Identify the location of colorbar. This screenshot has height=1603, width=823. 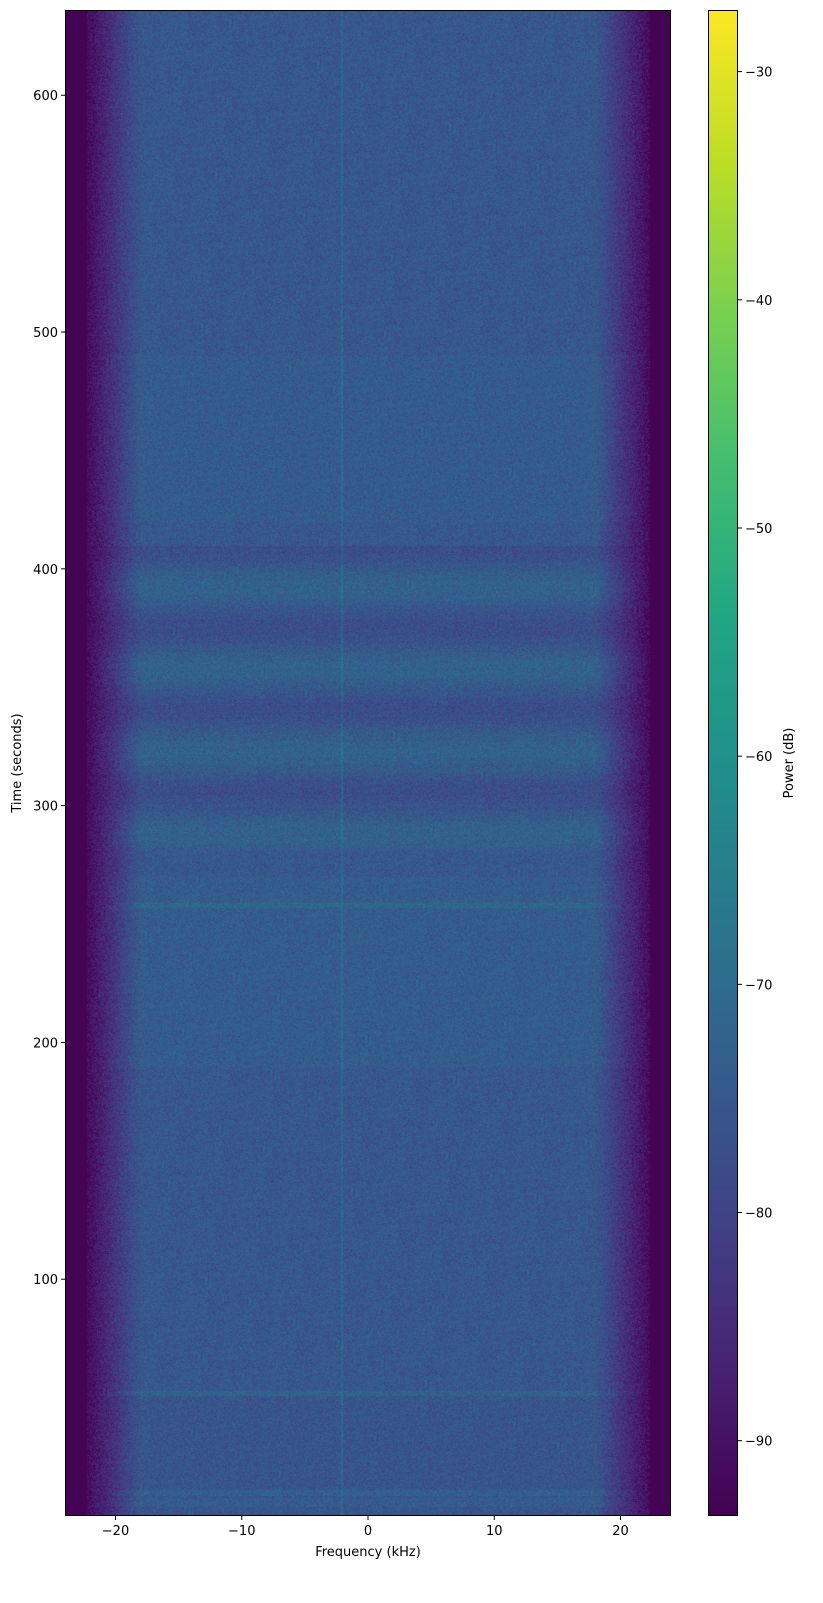
(723, 763).